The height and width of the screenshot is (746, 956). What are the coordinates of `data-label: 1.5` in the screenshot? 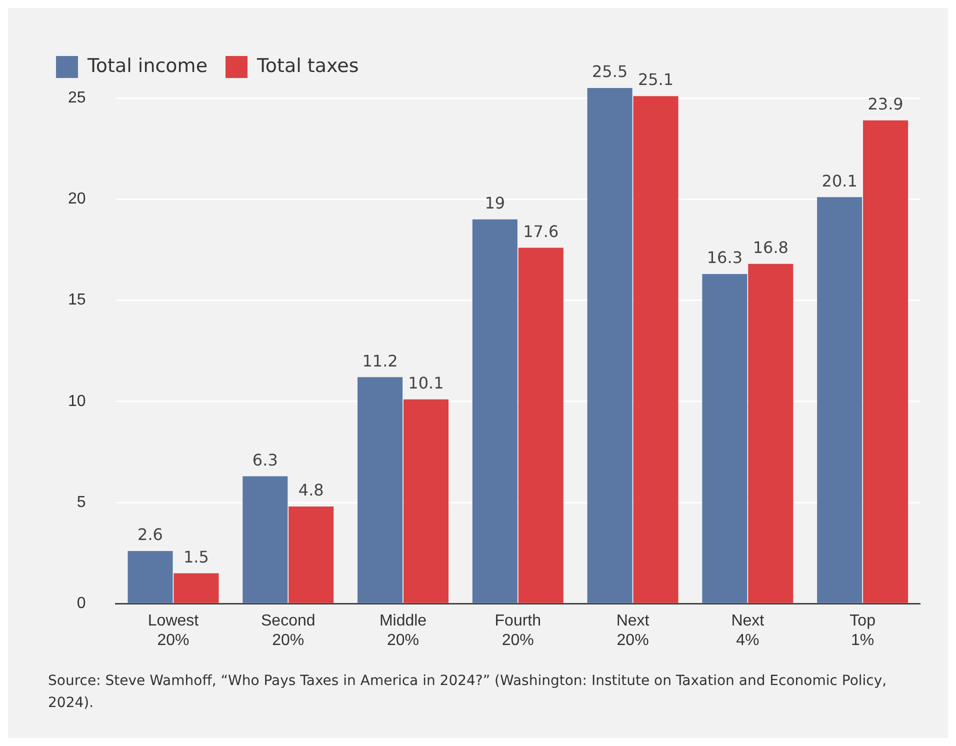 It's located at (196, 556).